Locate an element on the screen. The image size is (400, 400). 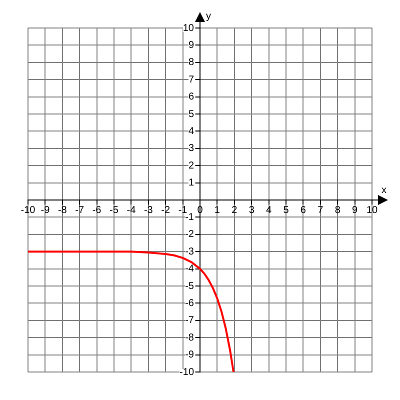
y-tick-label: -1 is located at coordinates (189, 217).